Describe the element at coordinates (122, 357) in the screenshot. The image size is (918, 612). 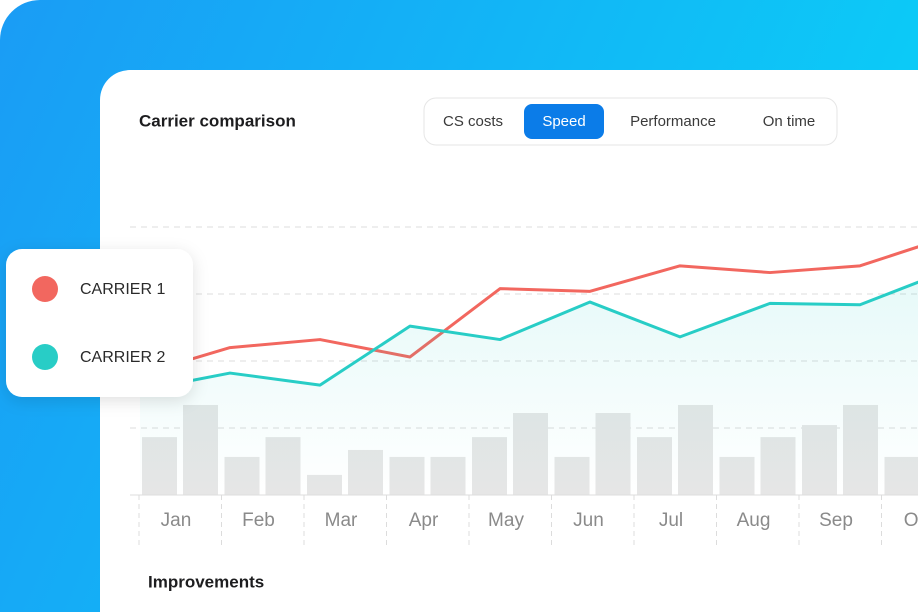
I see `legend-label: CARRIER 2` at that location.